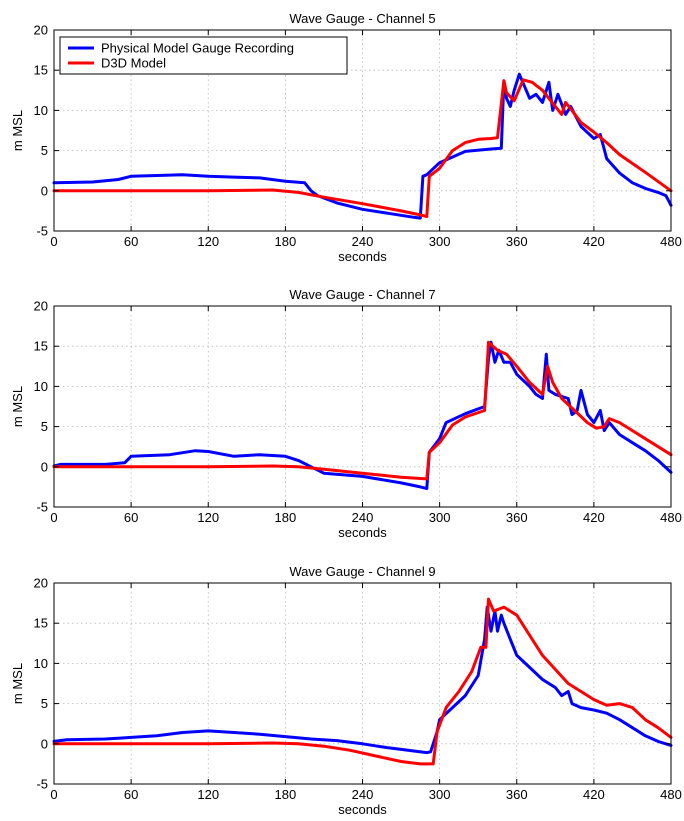 This screenshot has height=821, width=684. What do you see at coordinates (362, 18) in the screenshot?
I see `chart-title: Wave Gauge - Channel 5` at bounding box center [362, 18].